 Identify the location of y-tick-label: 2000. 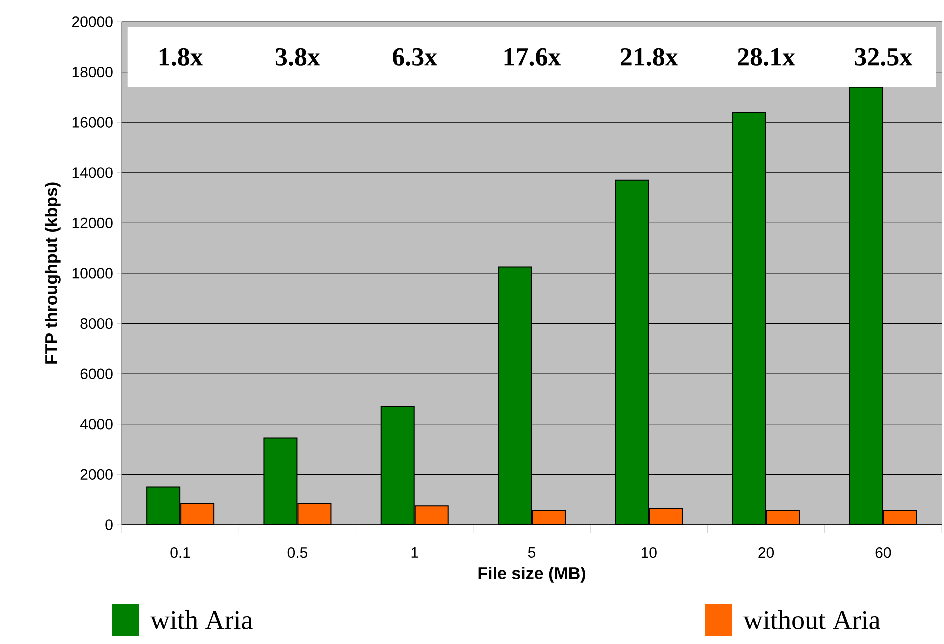
(96, 474).